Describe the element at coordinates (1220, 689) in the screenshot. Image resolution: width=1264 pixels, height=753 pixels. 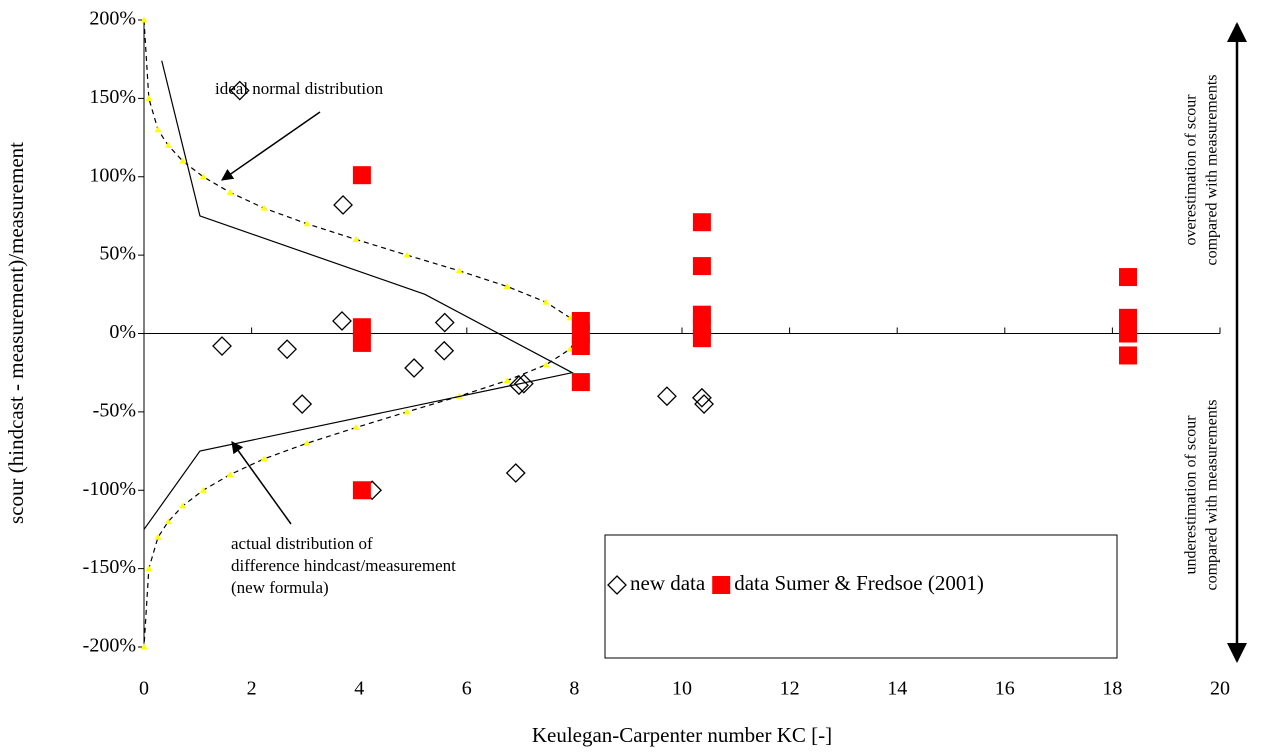
I see `x-tick-label: 20` at that location.